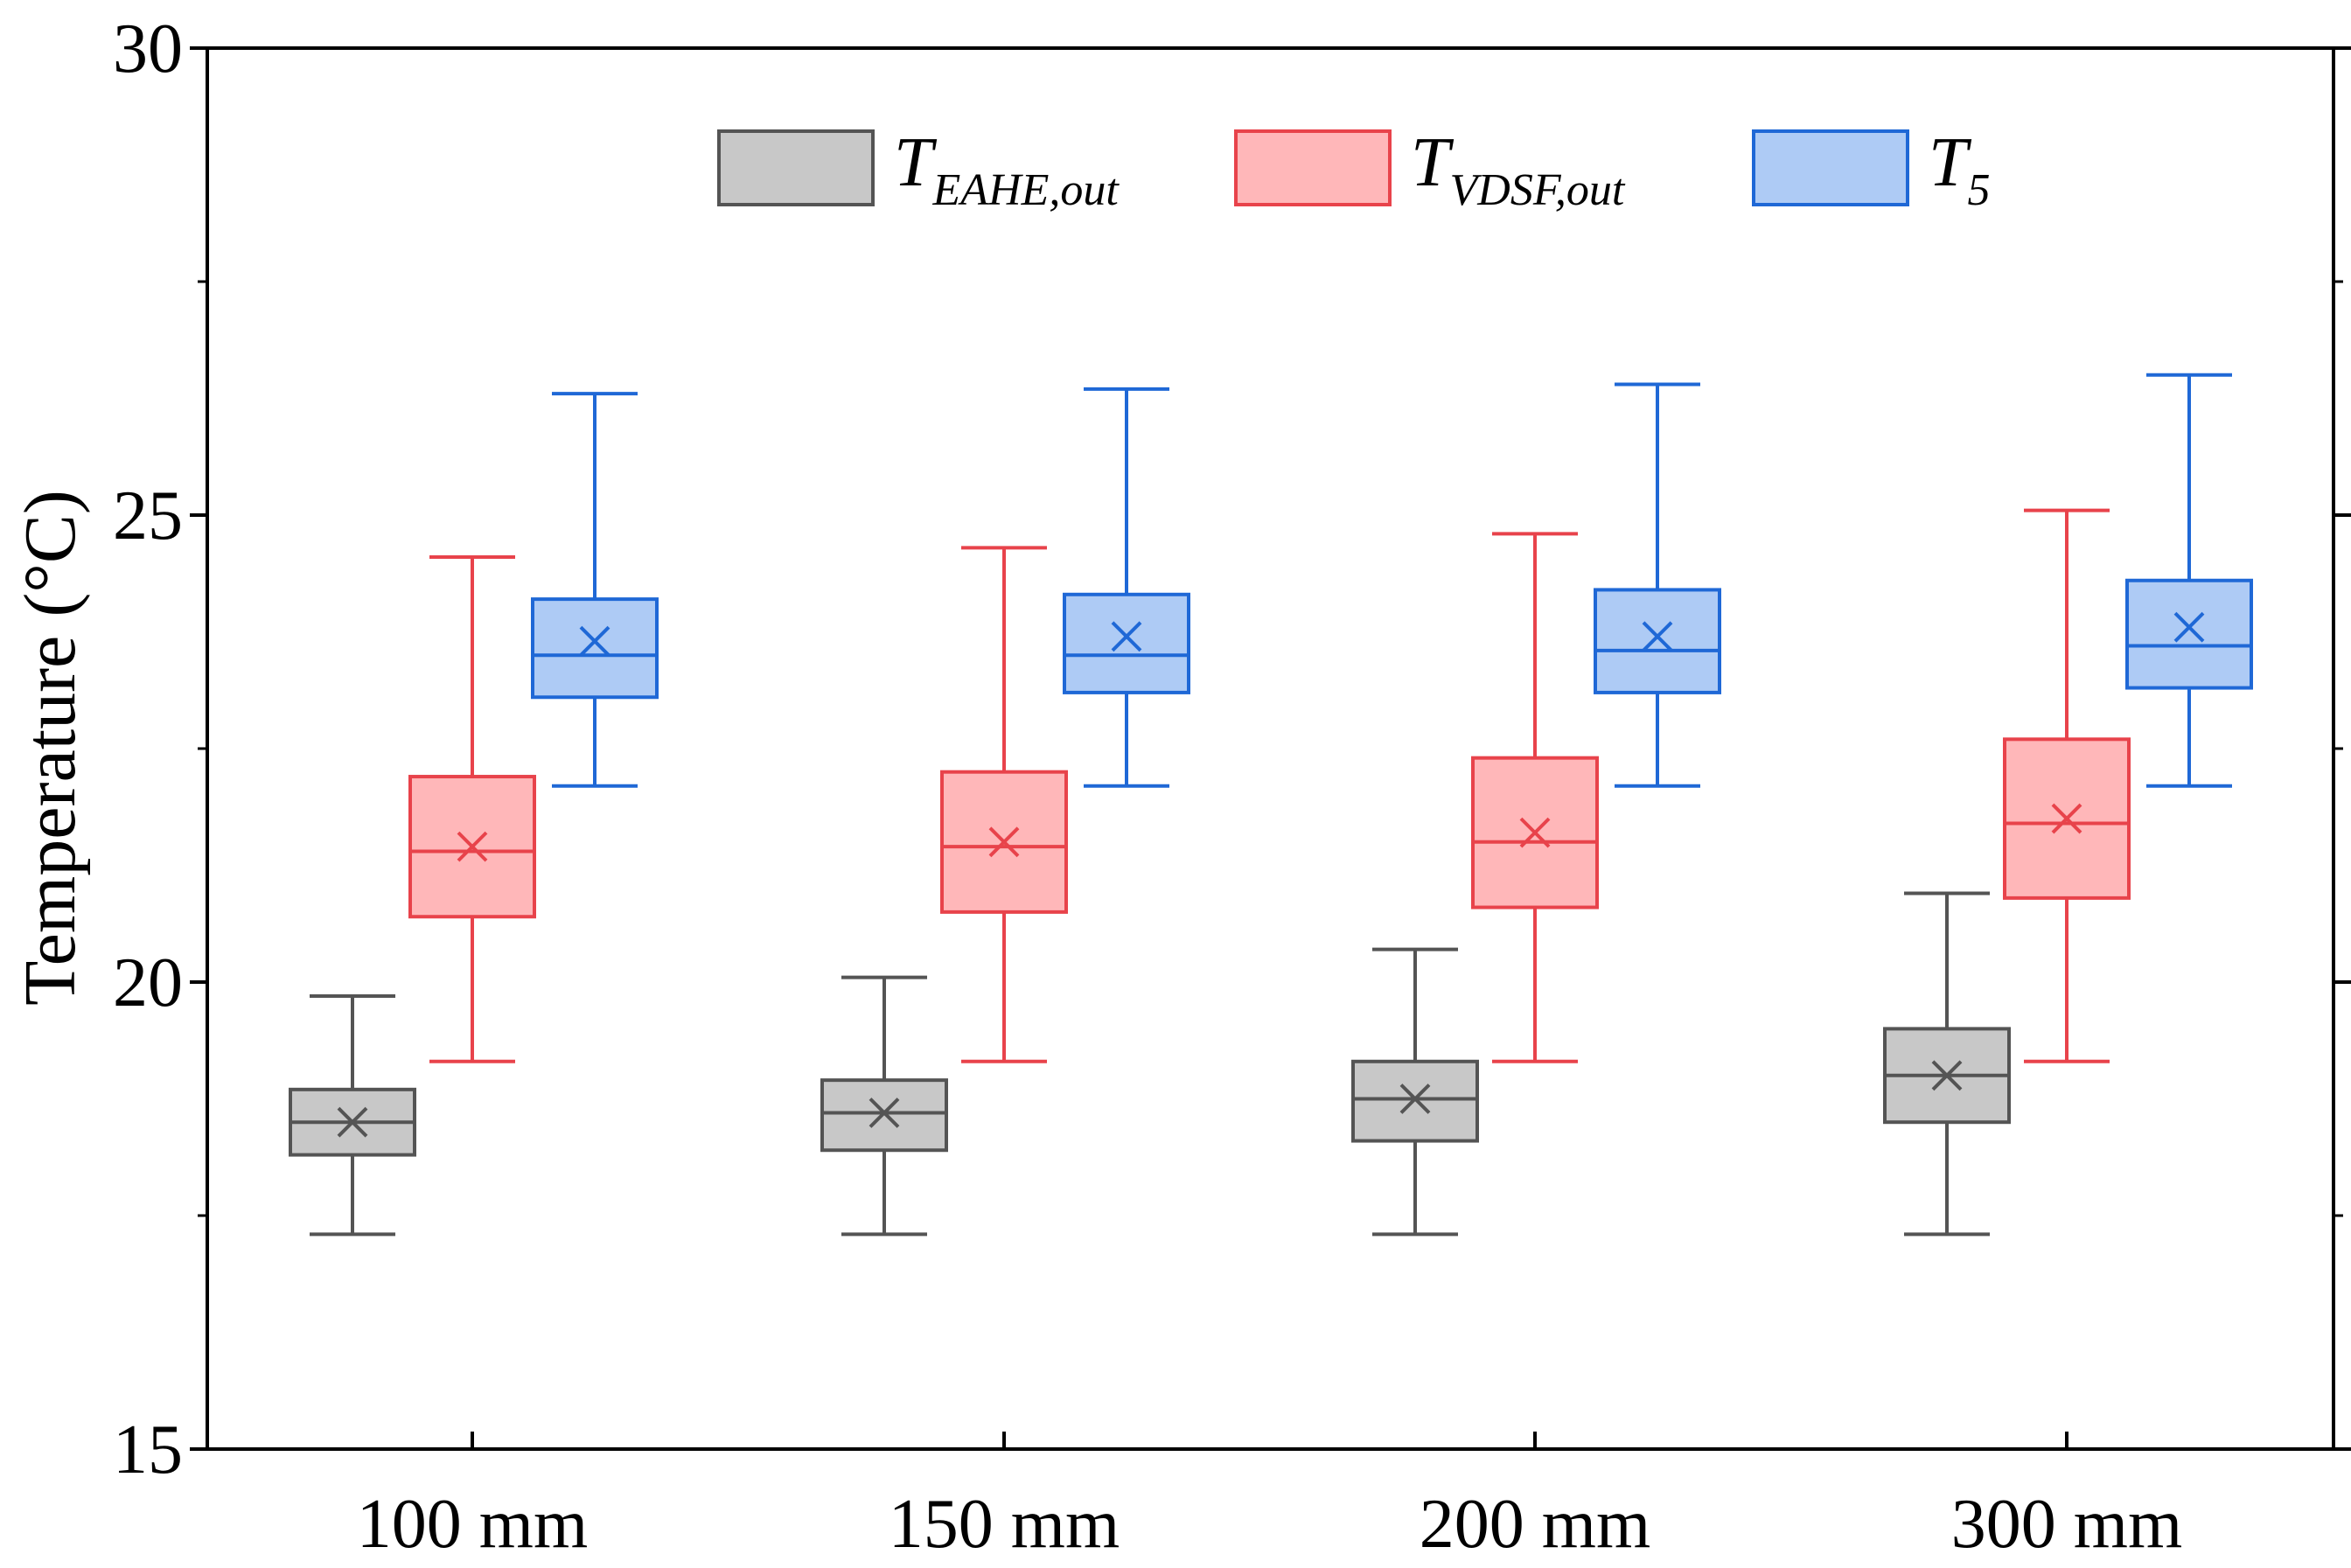 This screenshot has height=1568, width=2351. I want to click on legend-item: T5, so click(1872, 169).